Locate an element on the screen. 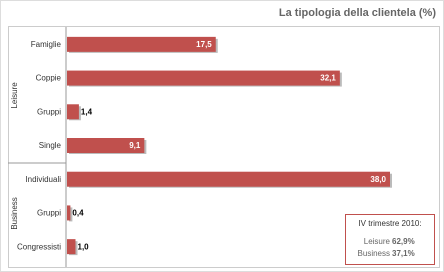 The height and width of the screenshot is (272, 444). value-label: 17,5 is located at coordinates (204, 44).